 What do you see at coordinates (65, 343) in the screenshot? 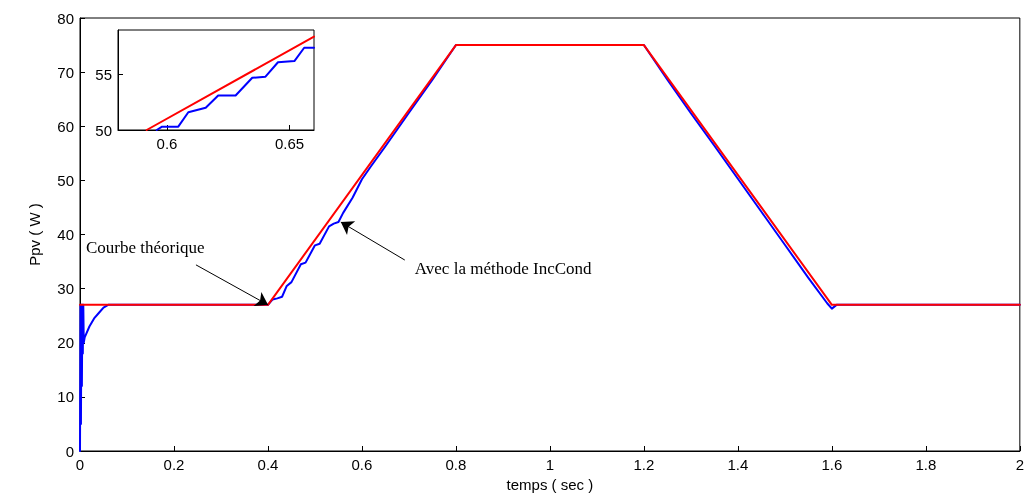
I see `y-tick-label: 20` at bounding box center [65, 343].